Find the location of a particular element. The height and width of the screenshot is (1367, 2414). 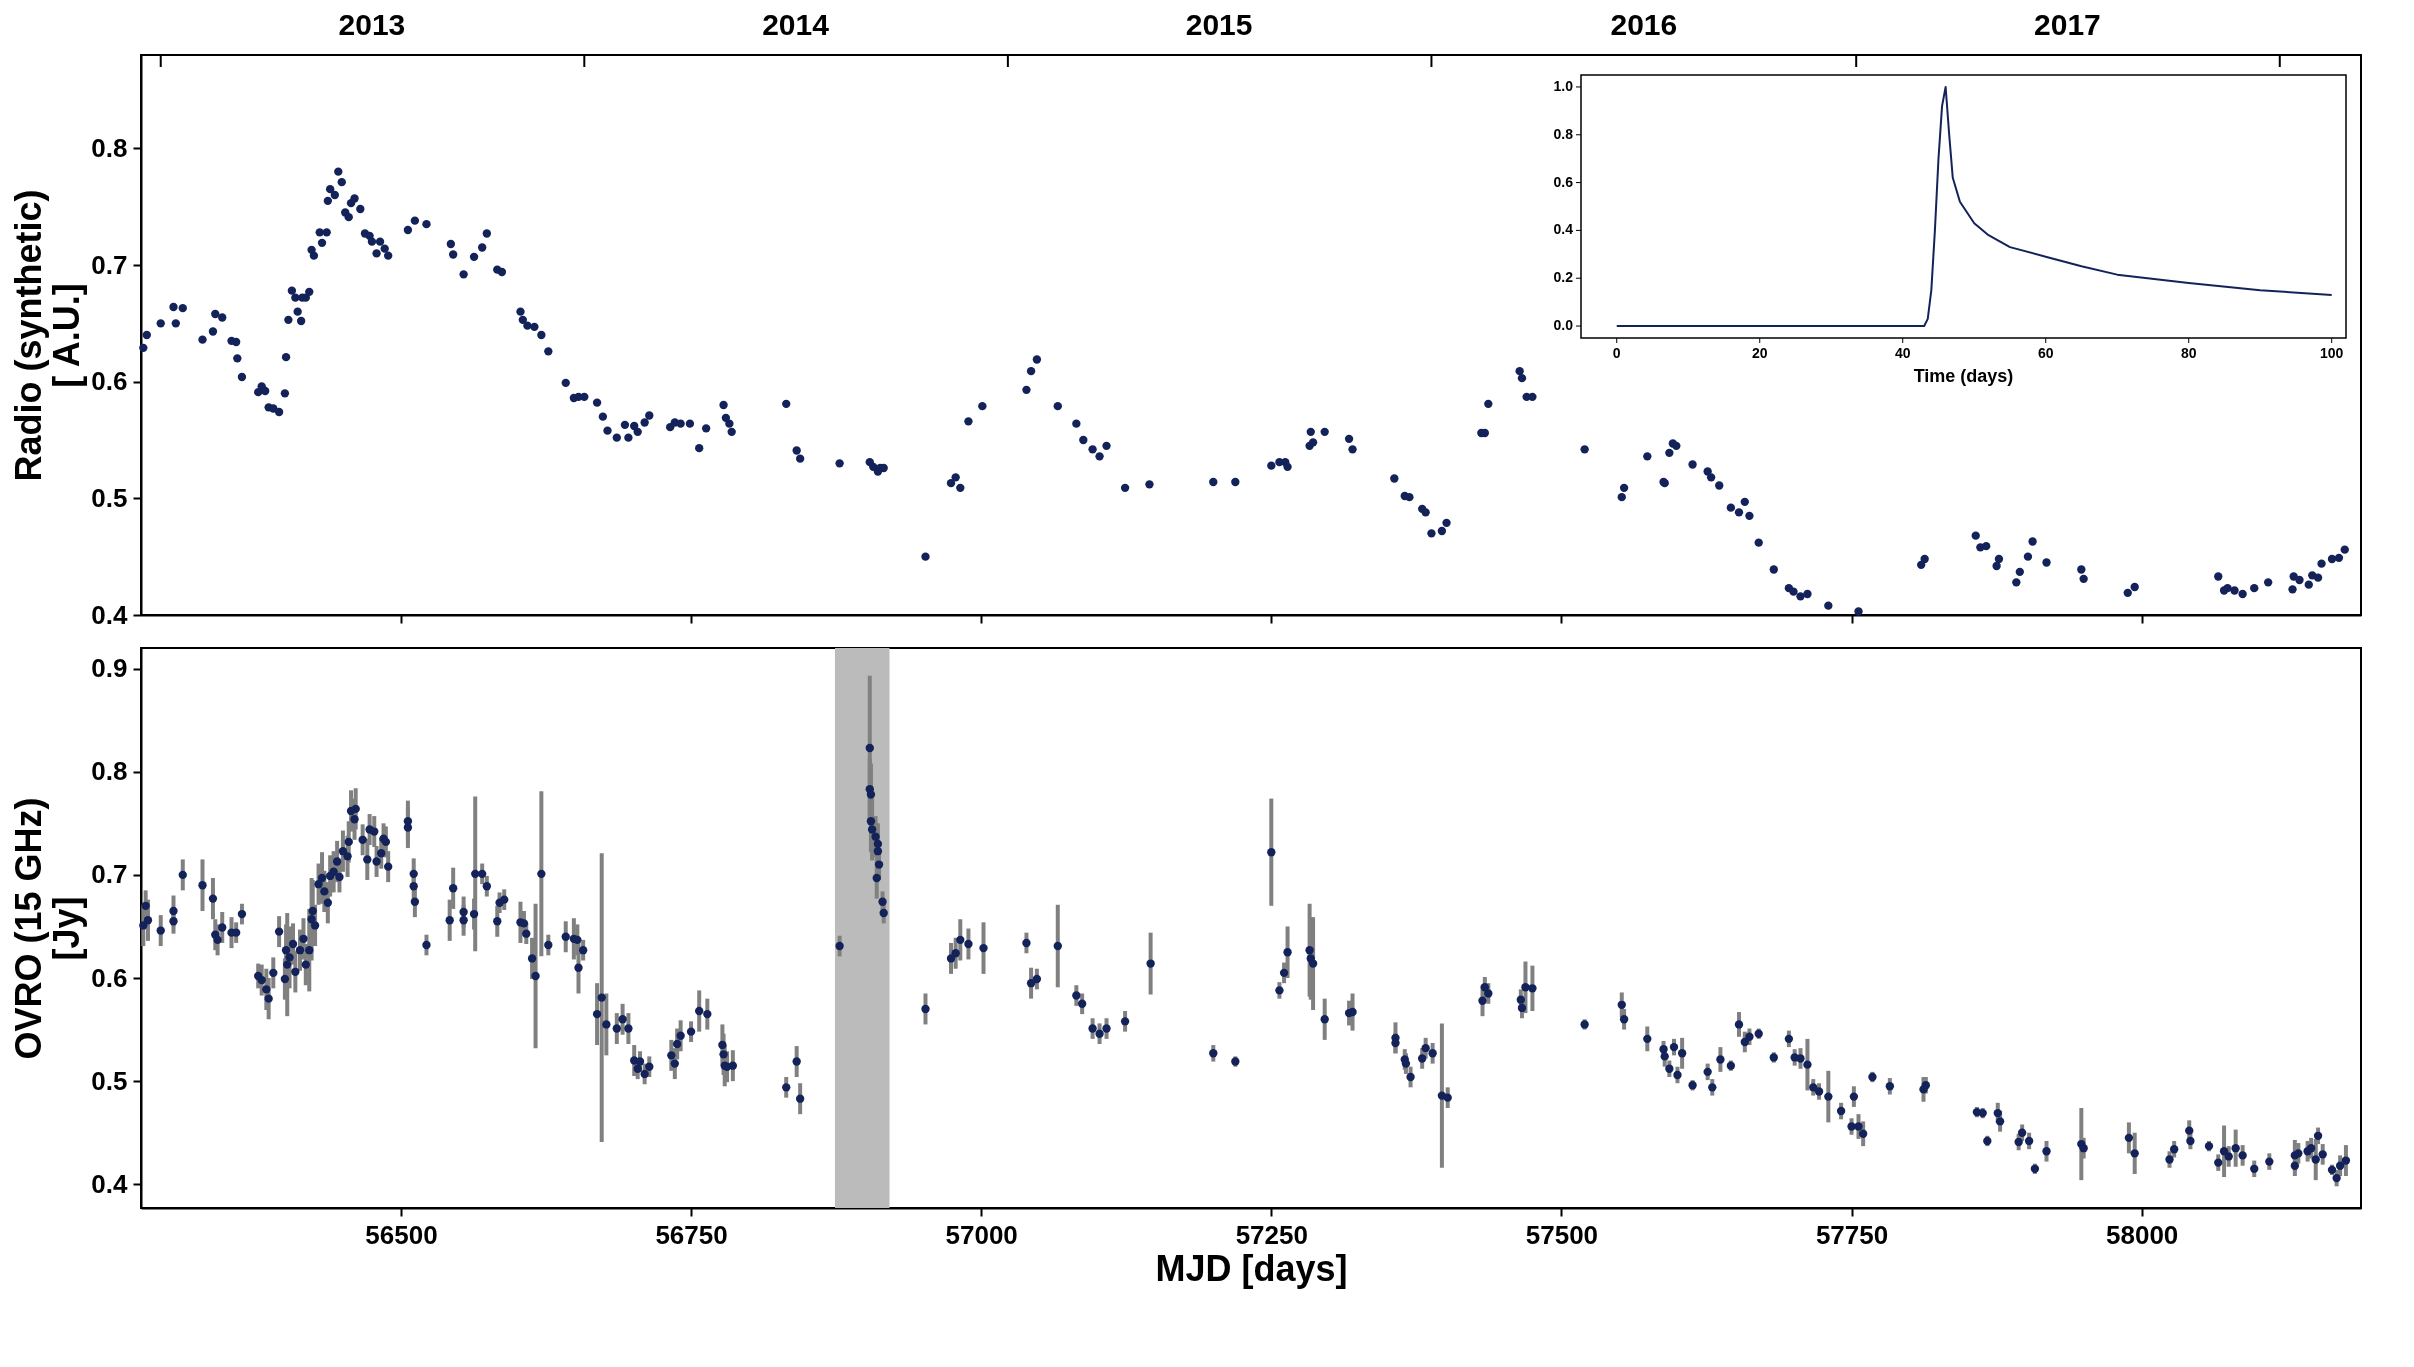

x2-tick-label: 2014 is located at coordinates (796, 24).